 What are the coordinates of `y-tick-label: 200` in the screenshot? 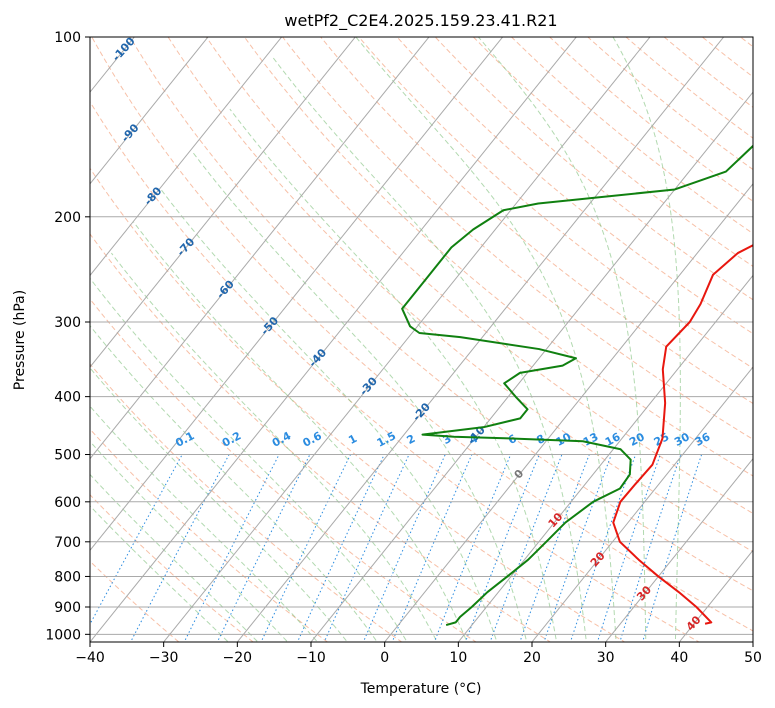 It's located at (67, 218).